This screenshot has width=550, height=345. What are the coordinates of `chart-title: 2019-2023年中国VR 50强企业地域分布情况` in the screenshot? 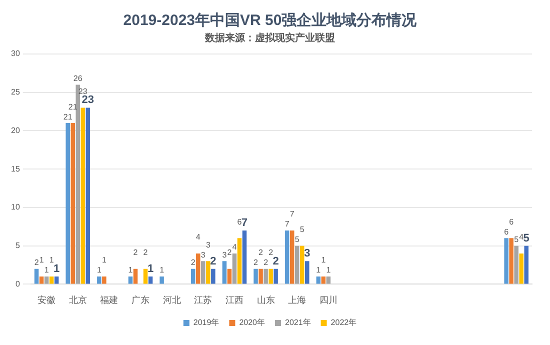 It's located at (270, 21).